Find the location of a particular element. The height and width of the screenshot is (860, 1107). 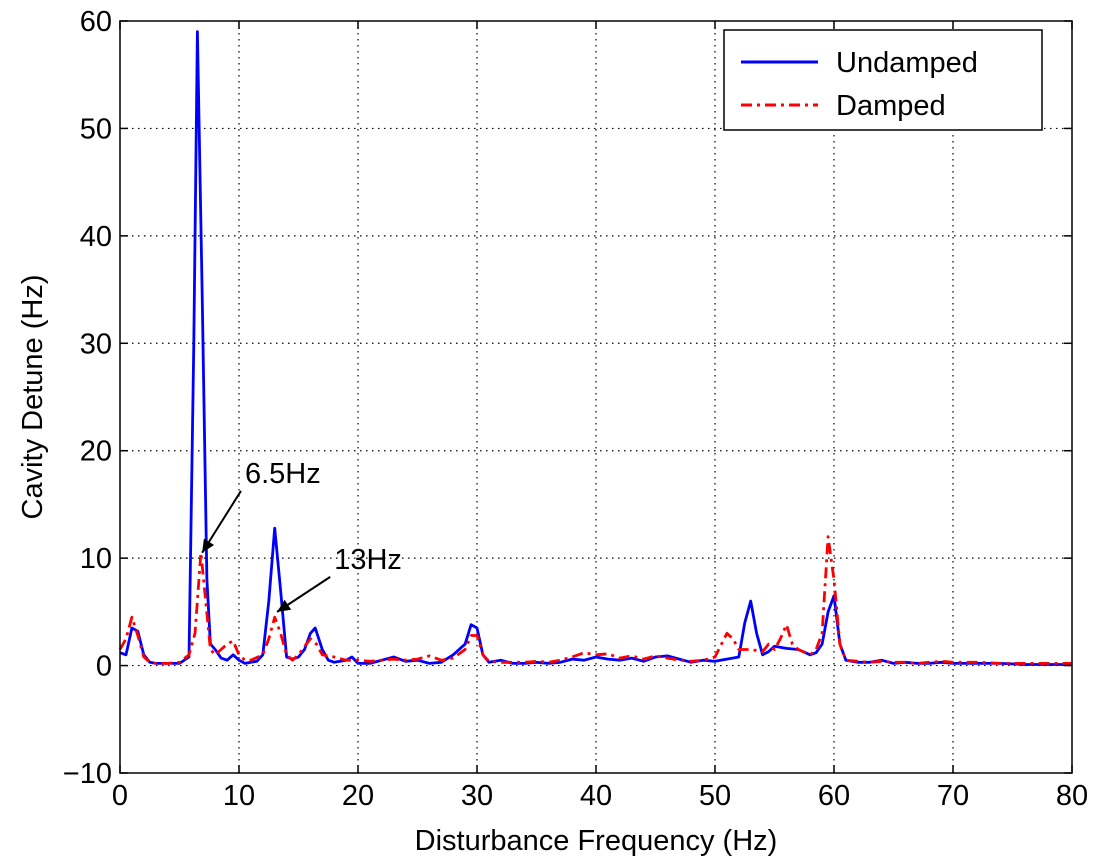

x-tick-label: 10 is located at coordinates (239, 796).